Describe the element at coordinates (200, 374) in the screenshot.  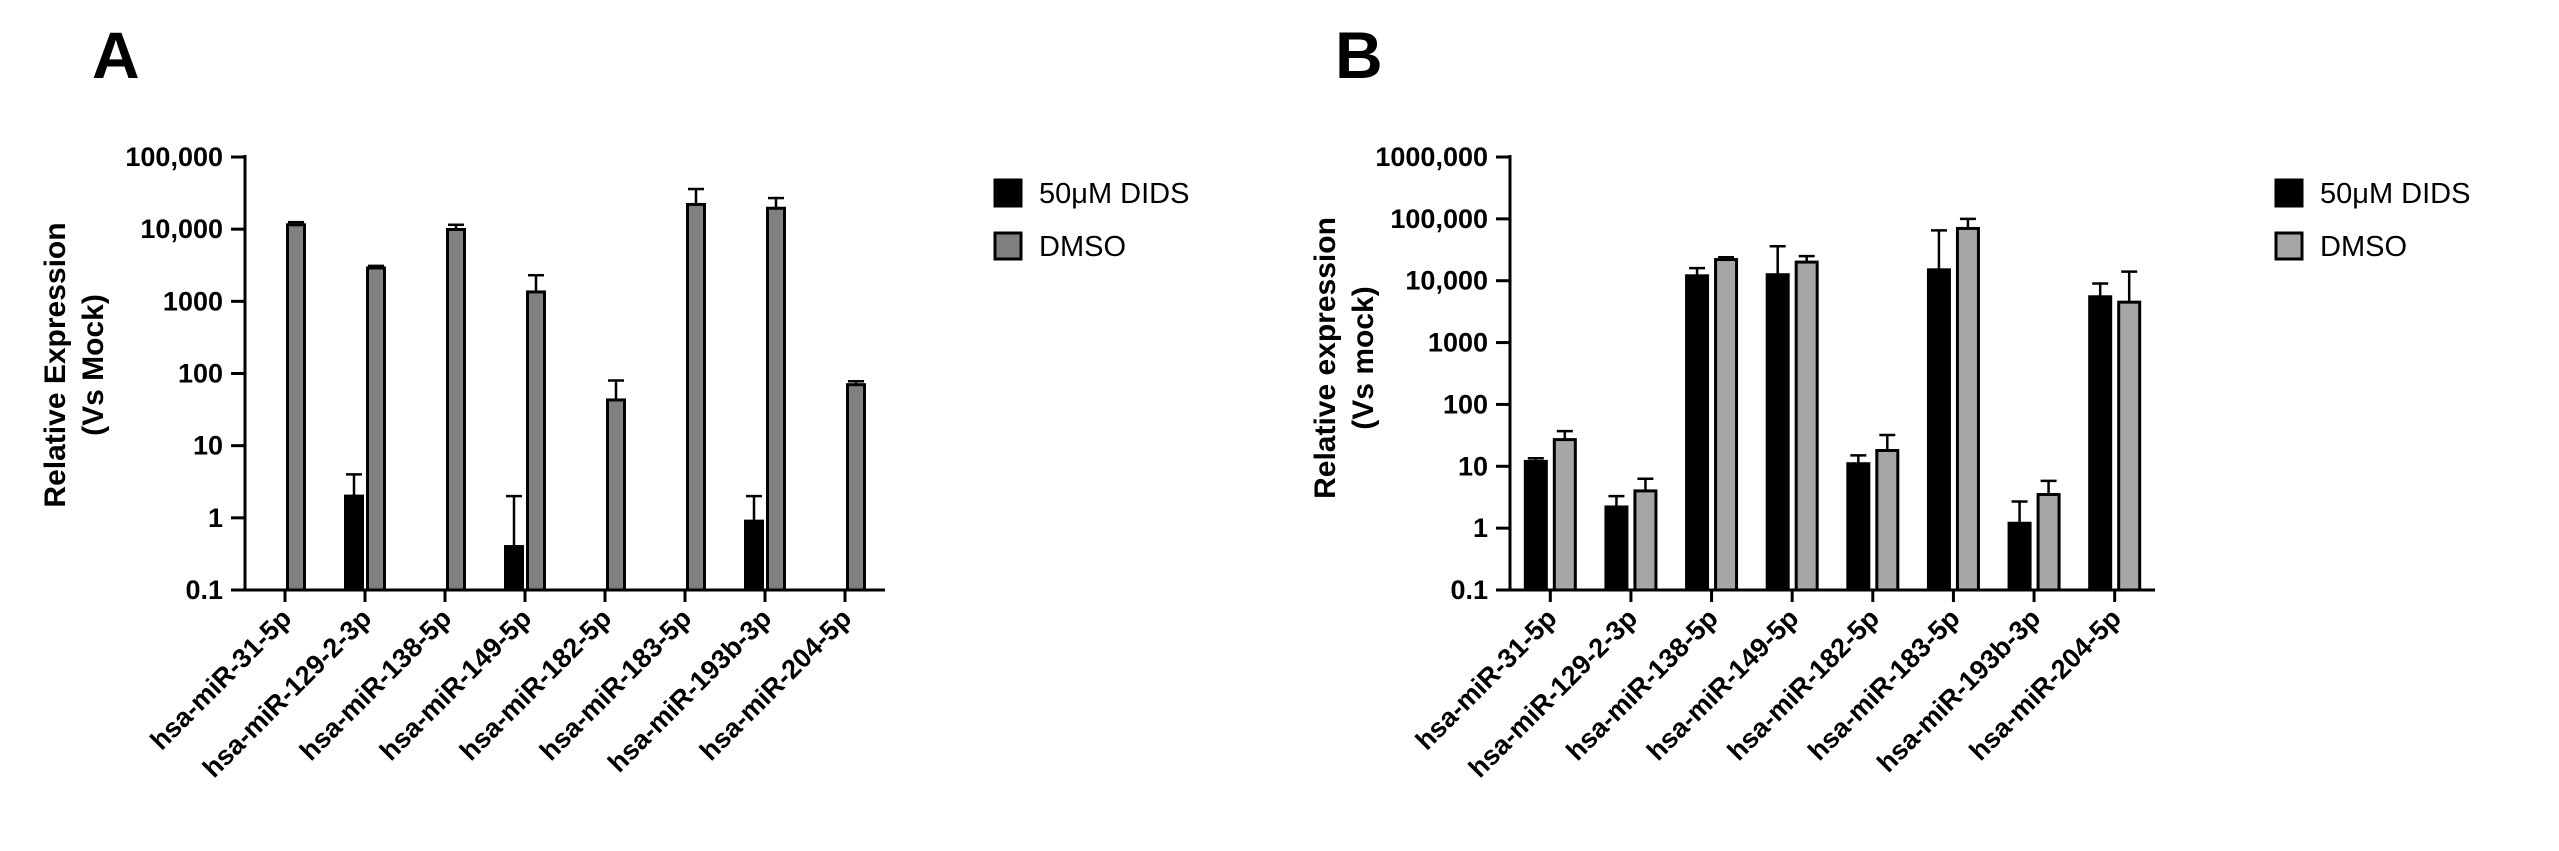
I see `y-tick-label-a-3: 100` at that location.